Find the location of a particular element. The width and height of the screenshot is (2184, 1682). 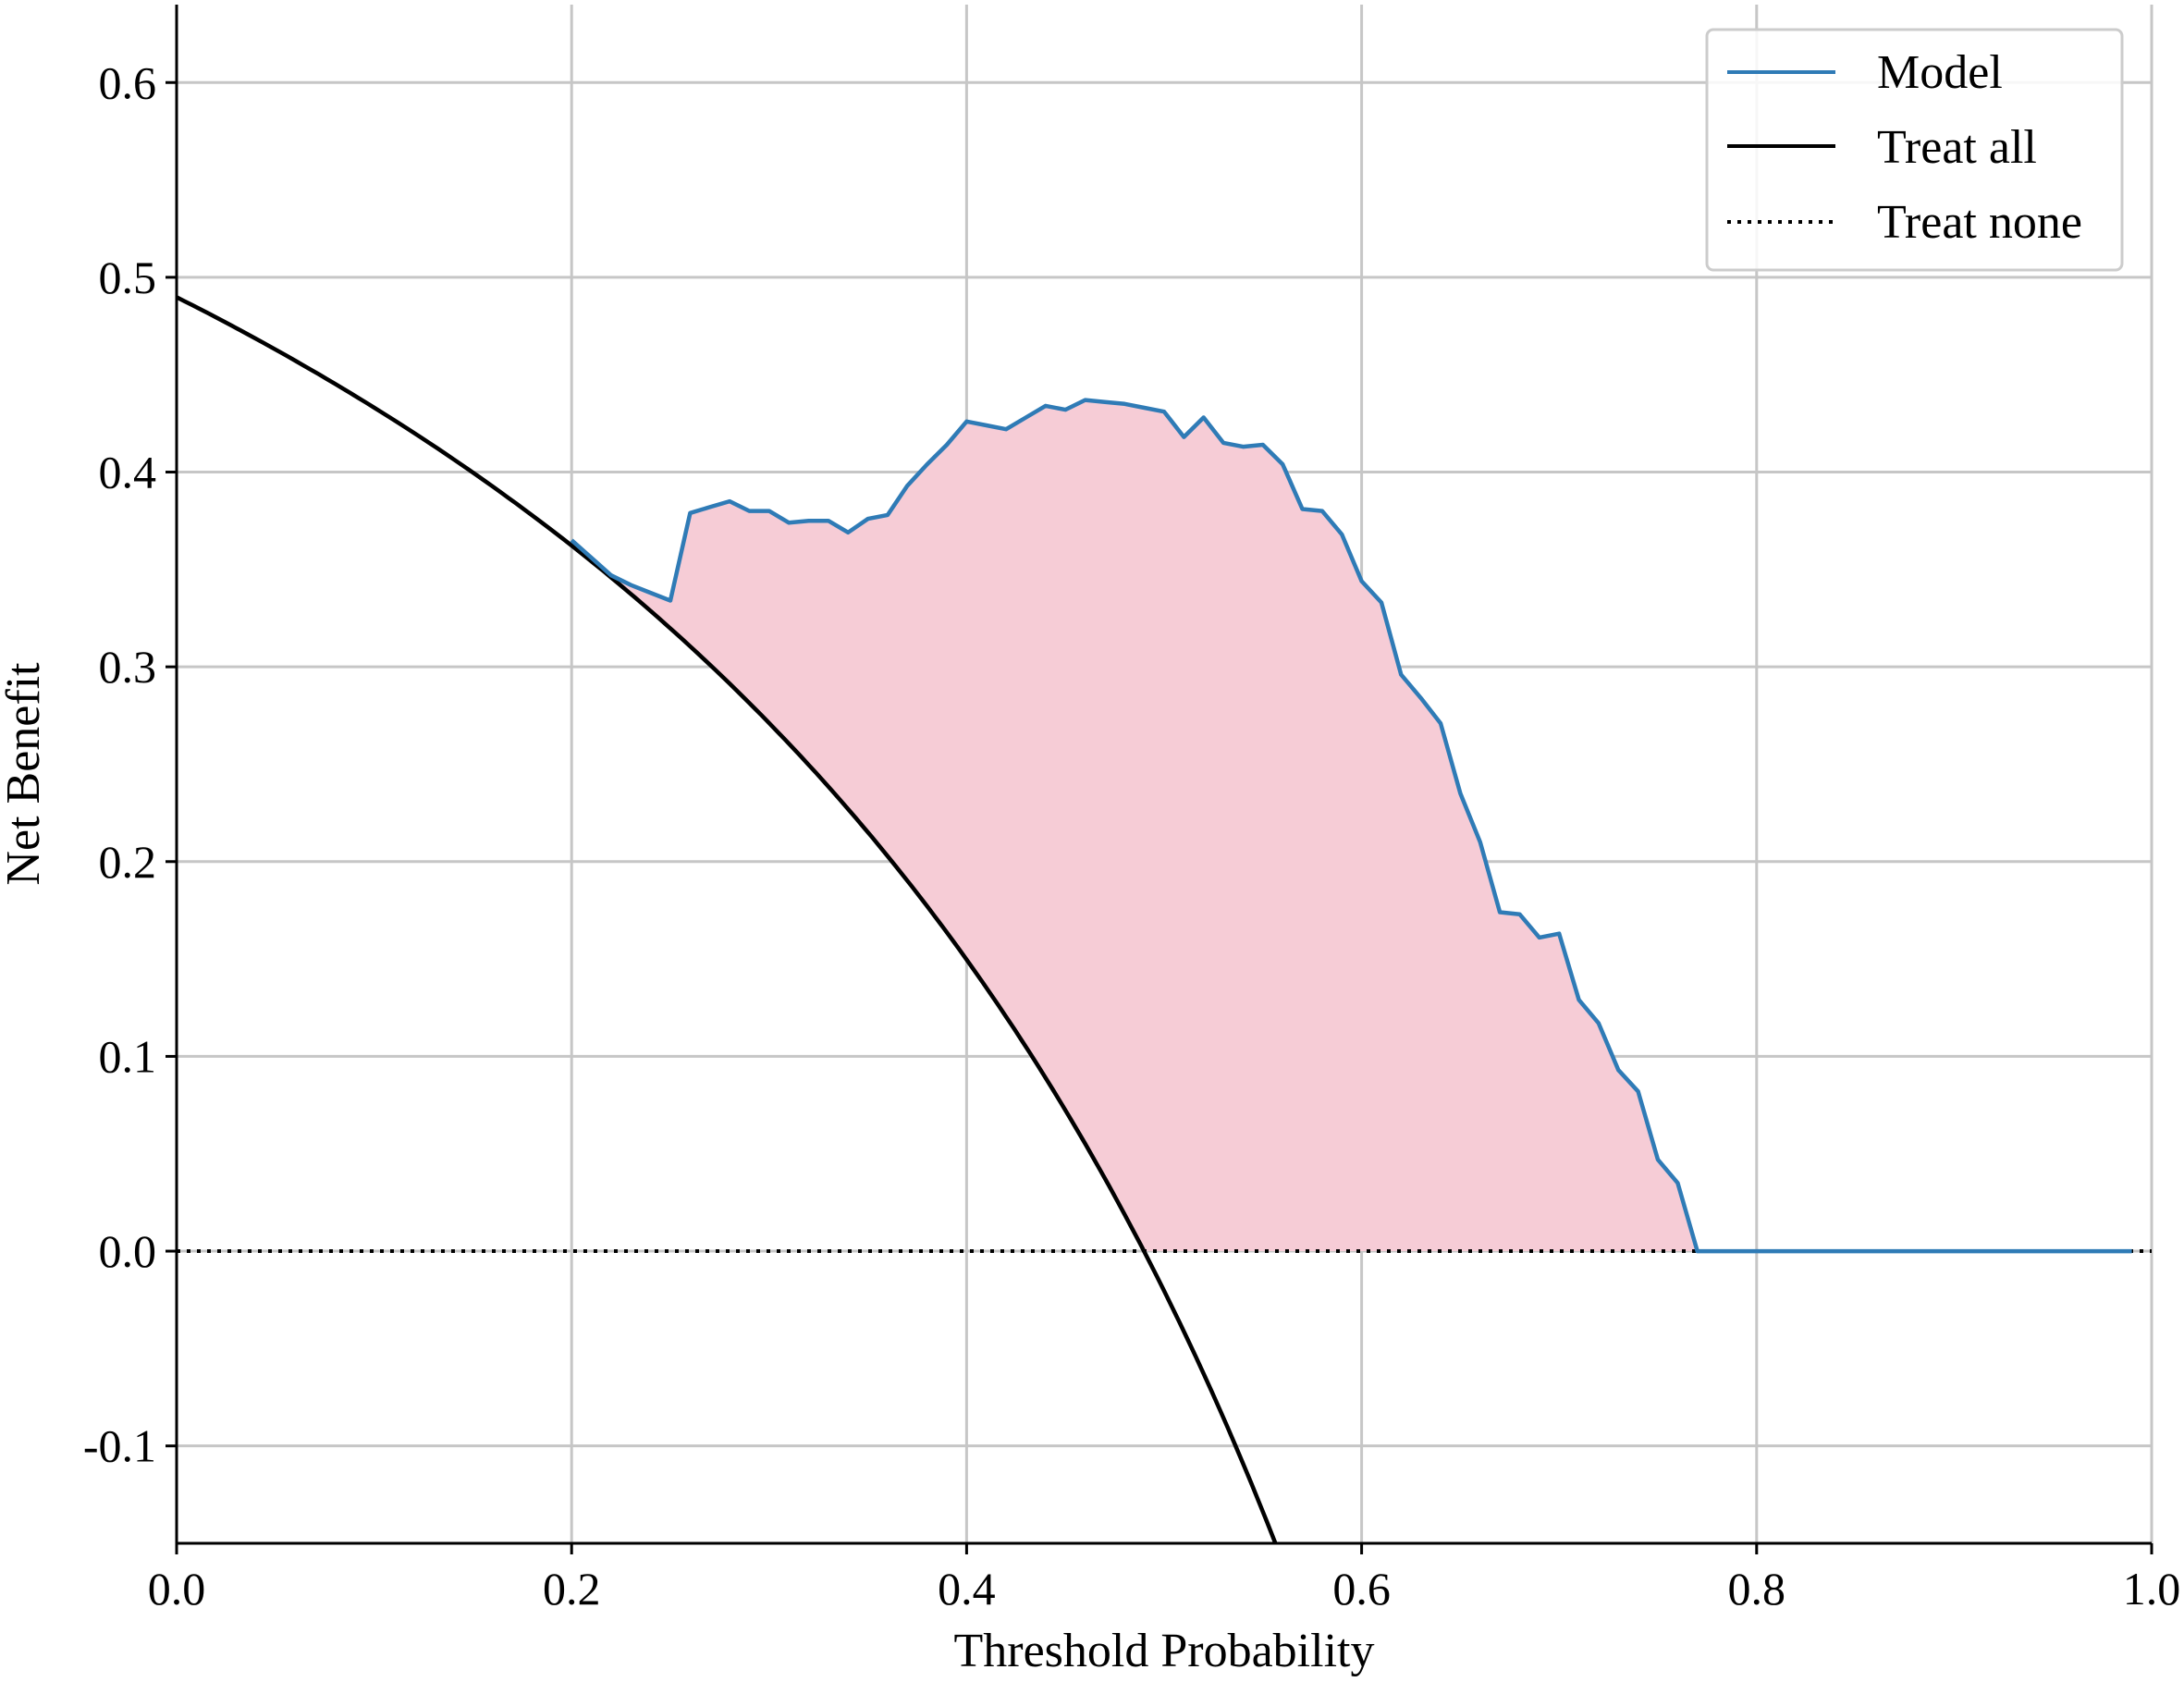

x-tick-label: 0.2 is located at coordinates (572, 1588).